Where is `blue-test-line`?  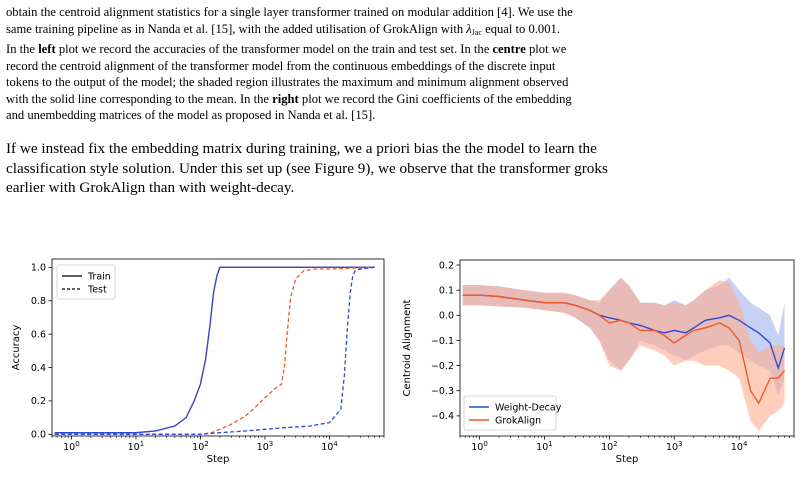 blue-test-line is located at coordinates (214, 350).